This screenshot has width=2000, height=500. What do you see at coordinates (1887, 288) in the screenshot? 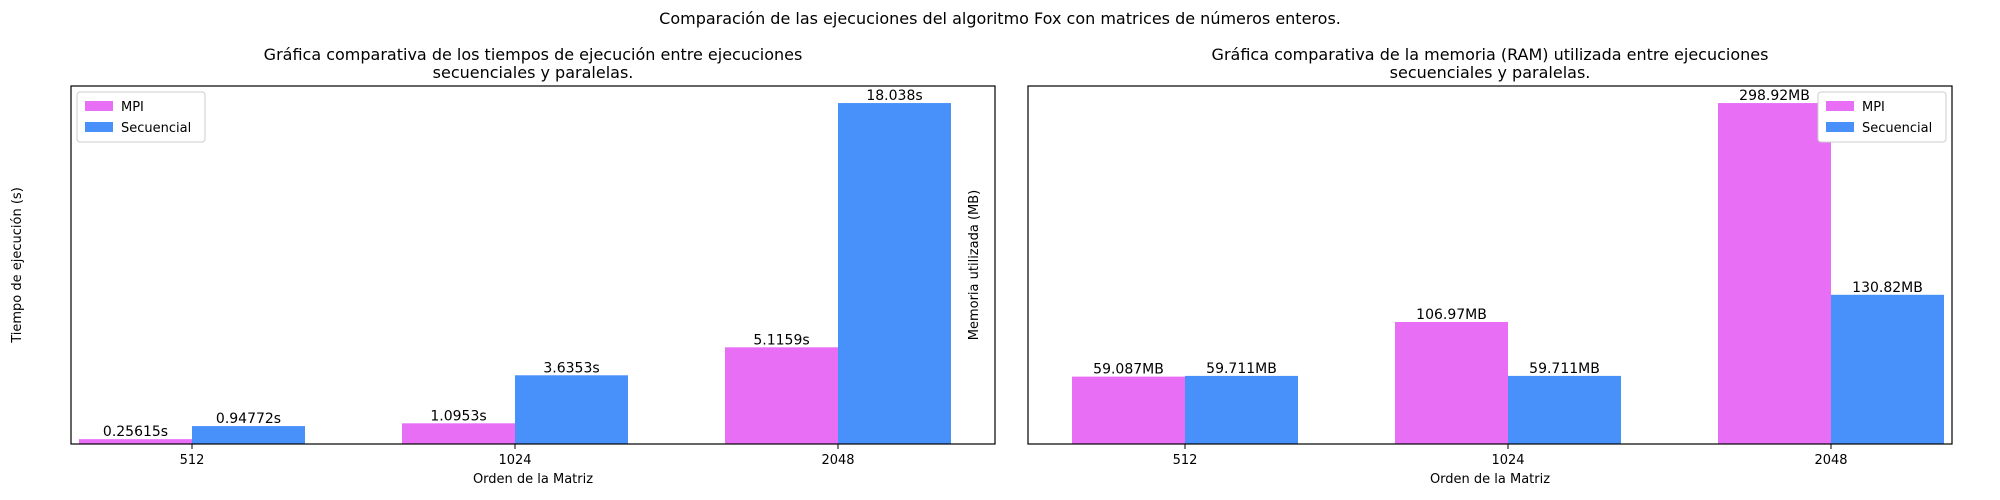
I see `bar-value-label: 130.82MB` at bounding box center [1887, 288].